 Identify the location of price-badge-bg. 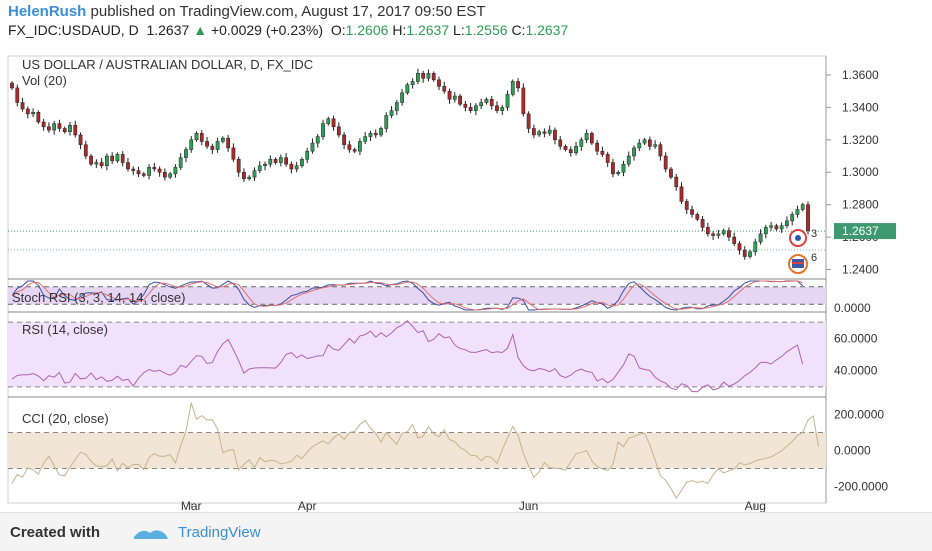
(865, 231).